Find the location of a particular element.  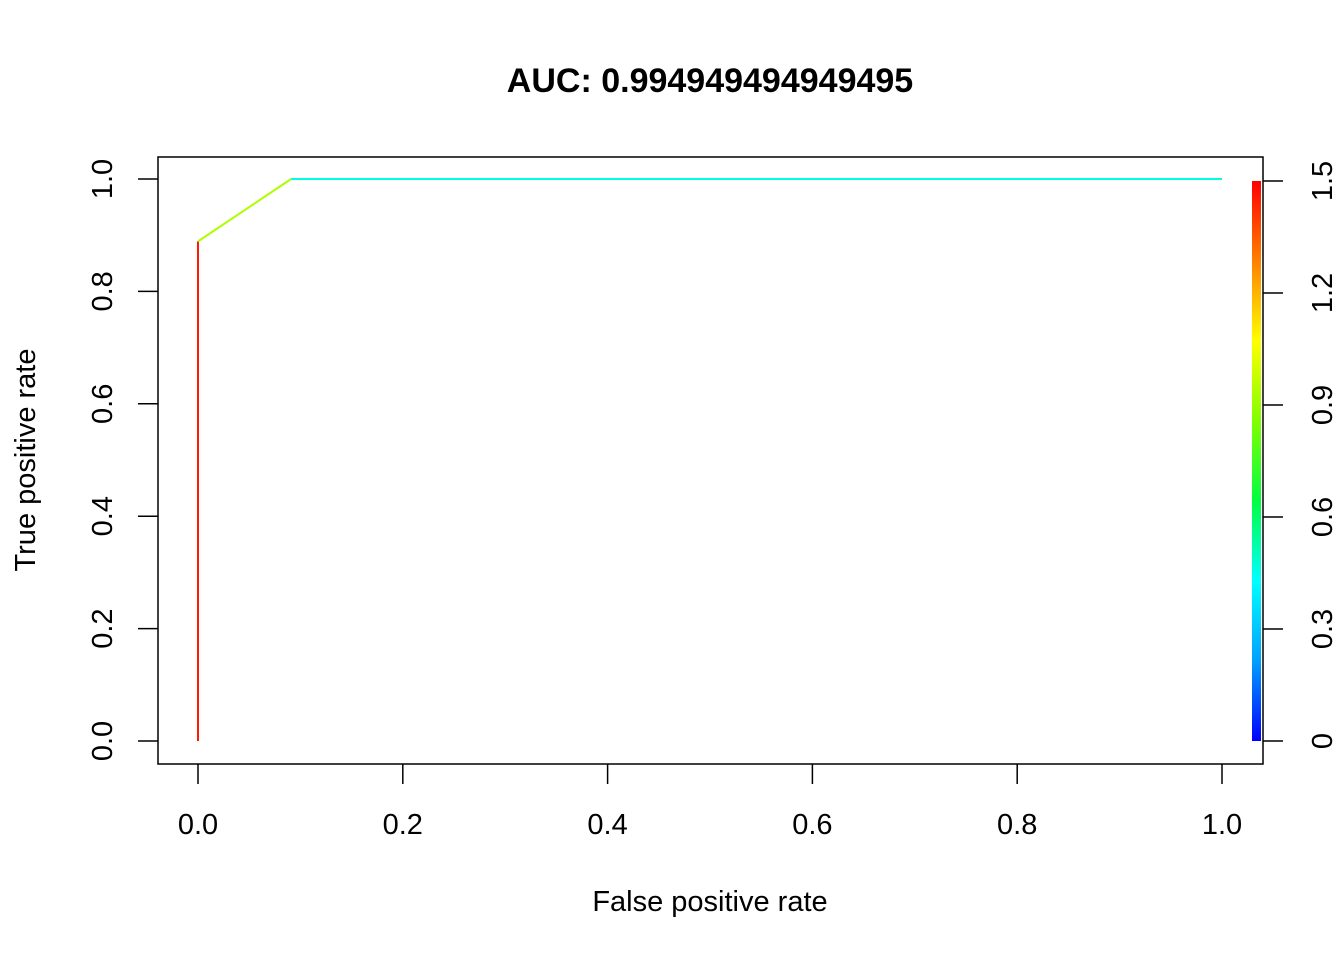

x-tick-label: 0.6 is located at coordinates (812, 825).